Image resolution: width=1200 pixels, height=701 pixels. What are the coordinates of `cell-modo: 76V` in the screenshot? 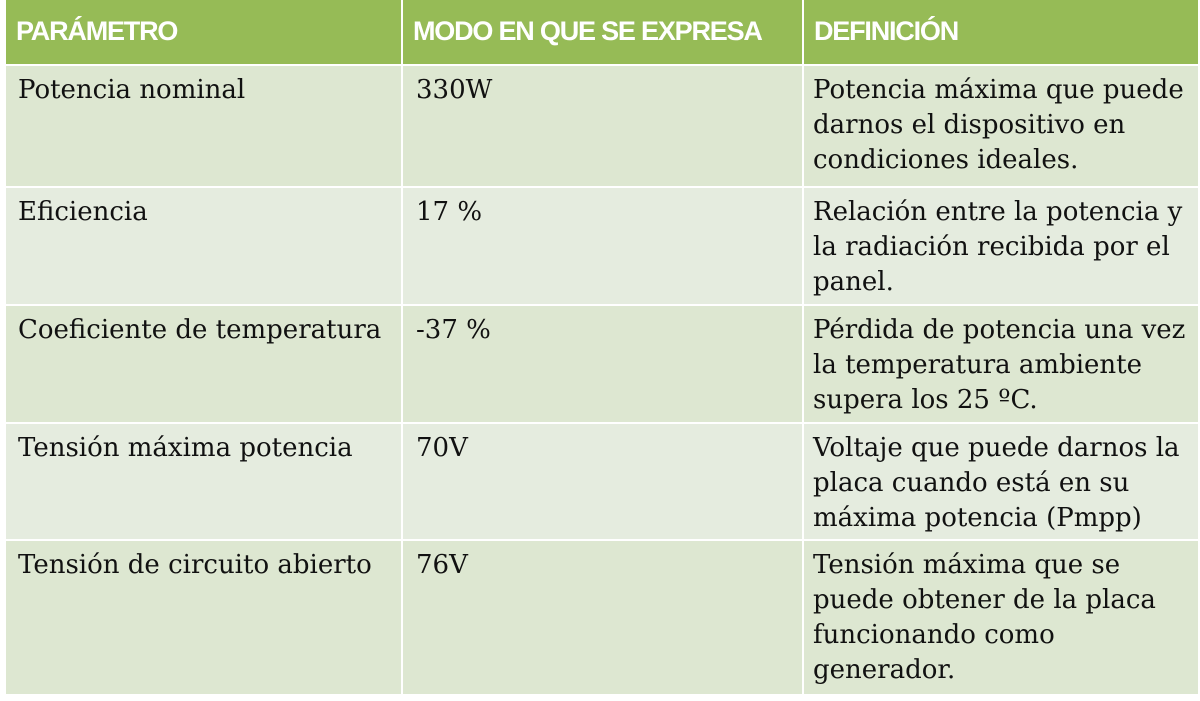 It's located at (603, 618).